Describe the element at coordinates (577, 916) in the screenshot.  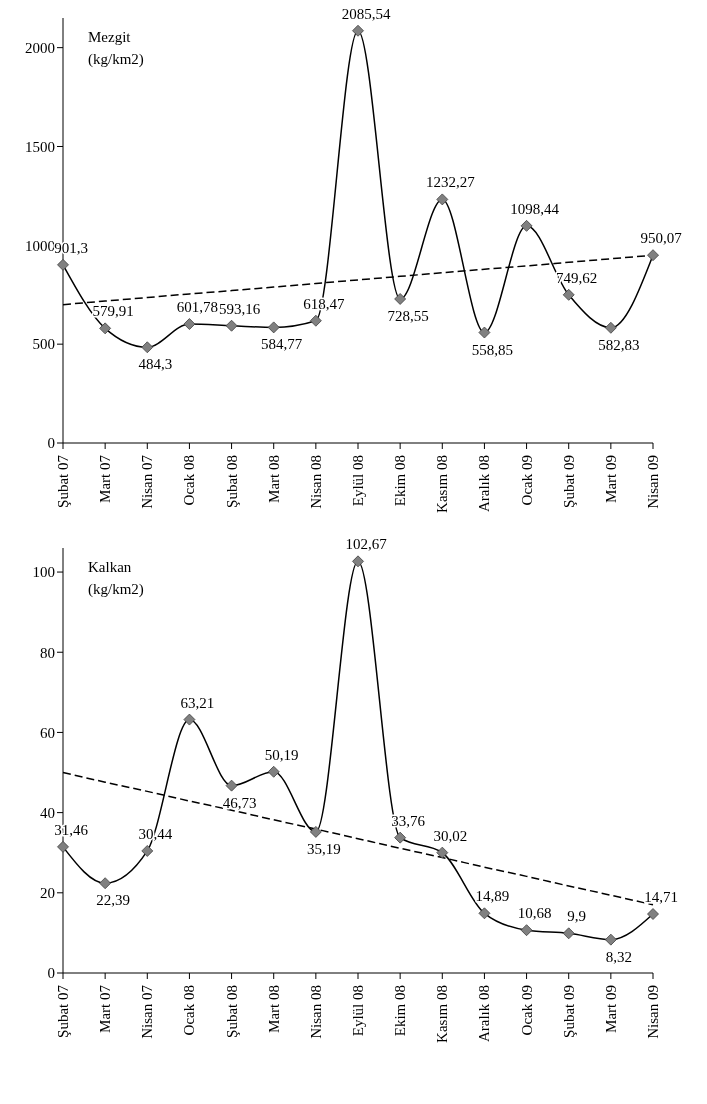
I see `data-label: 9,9` at that location.